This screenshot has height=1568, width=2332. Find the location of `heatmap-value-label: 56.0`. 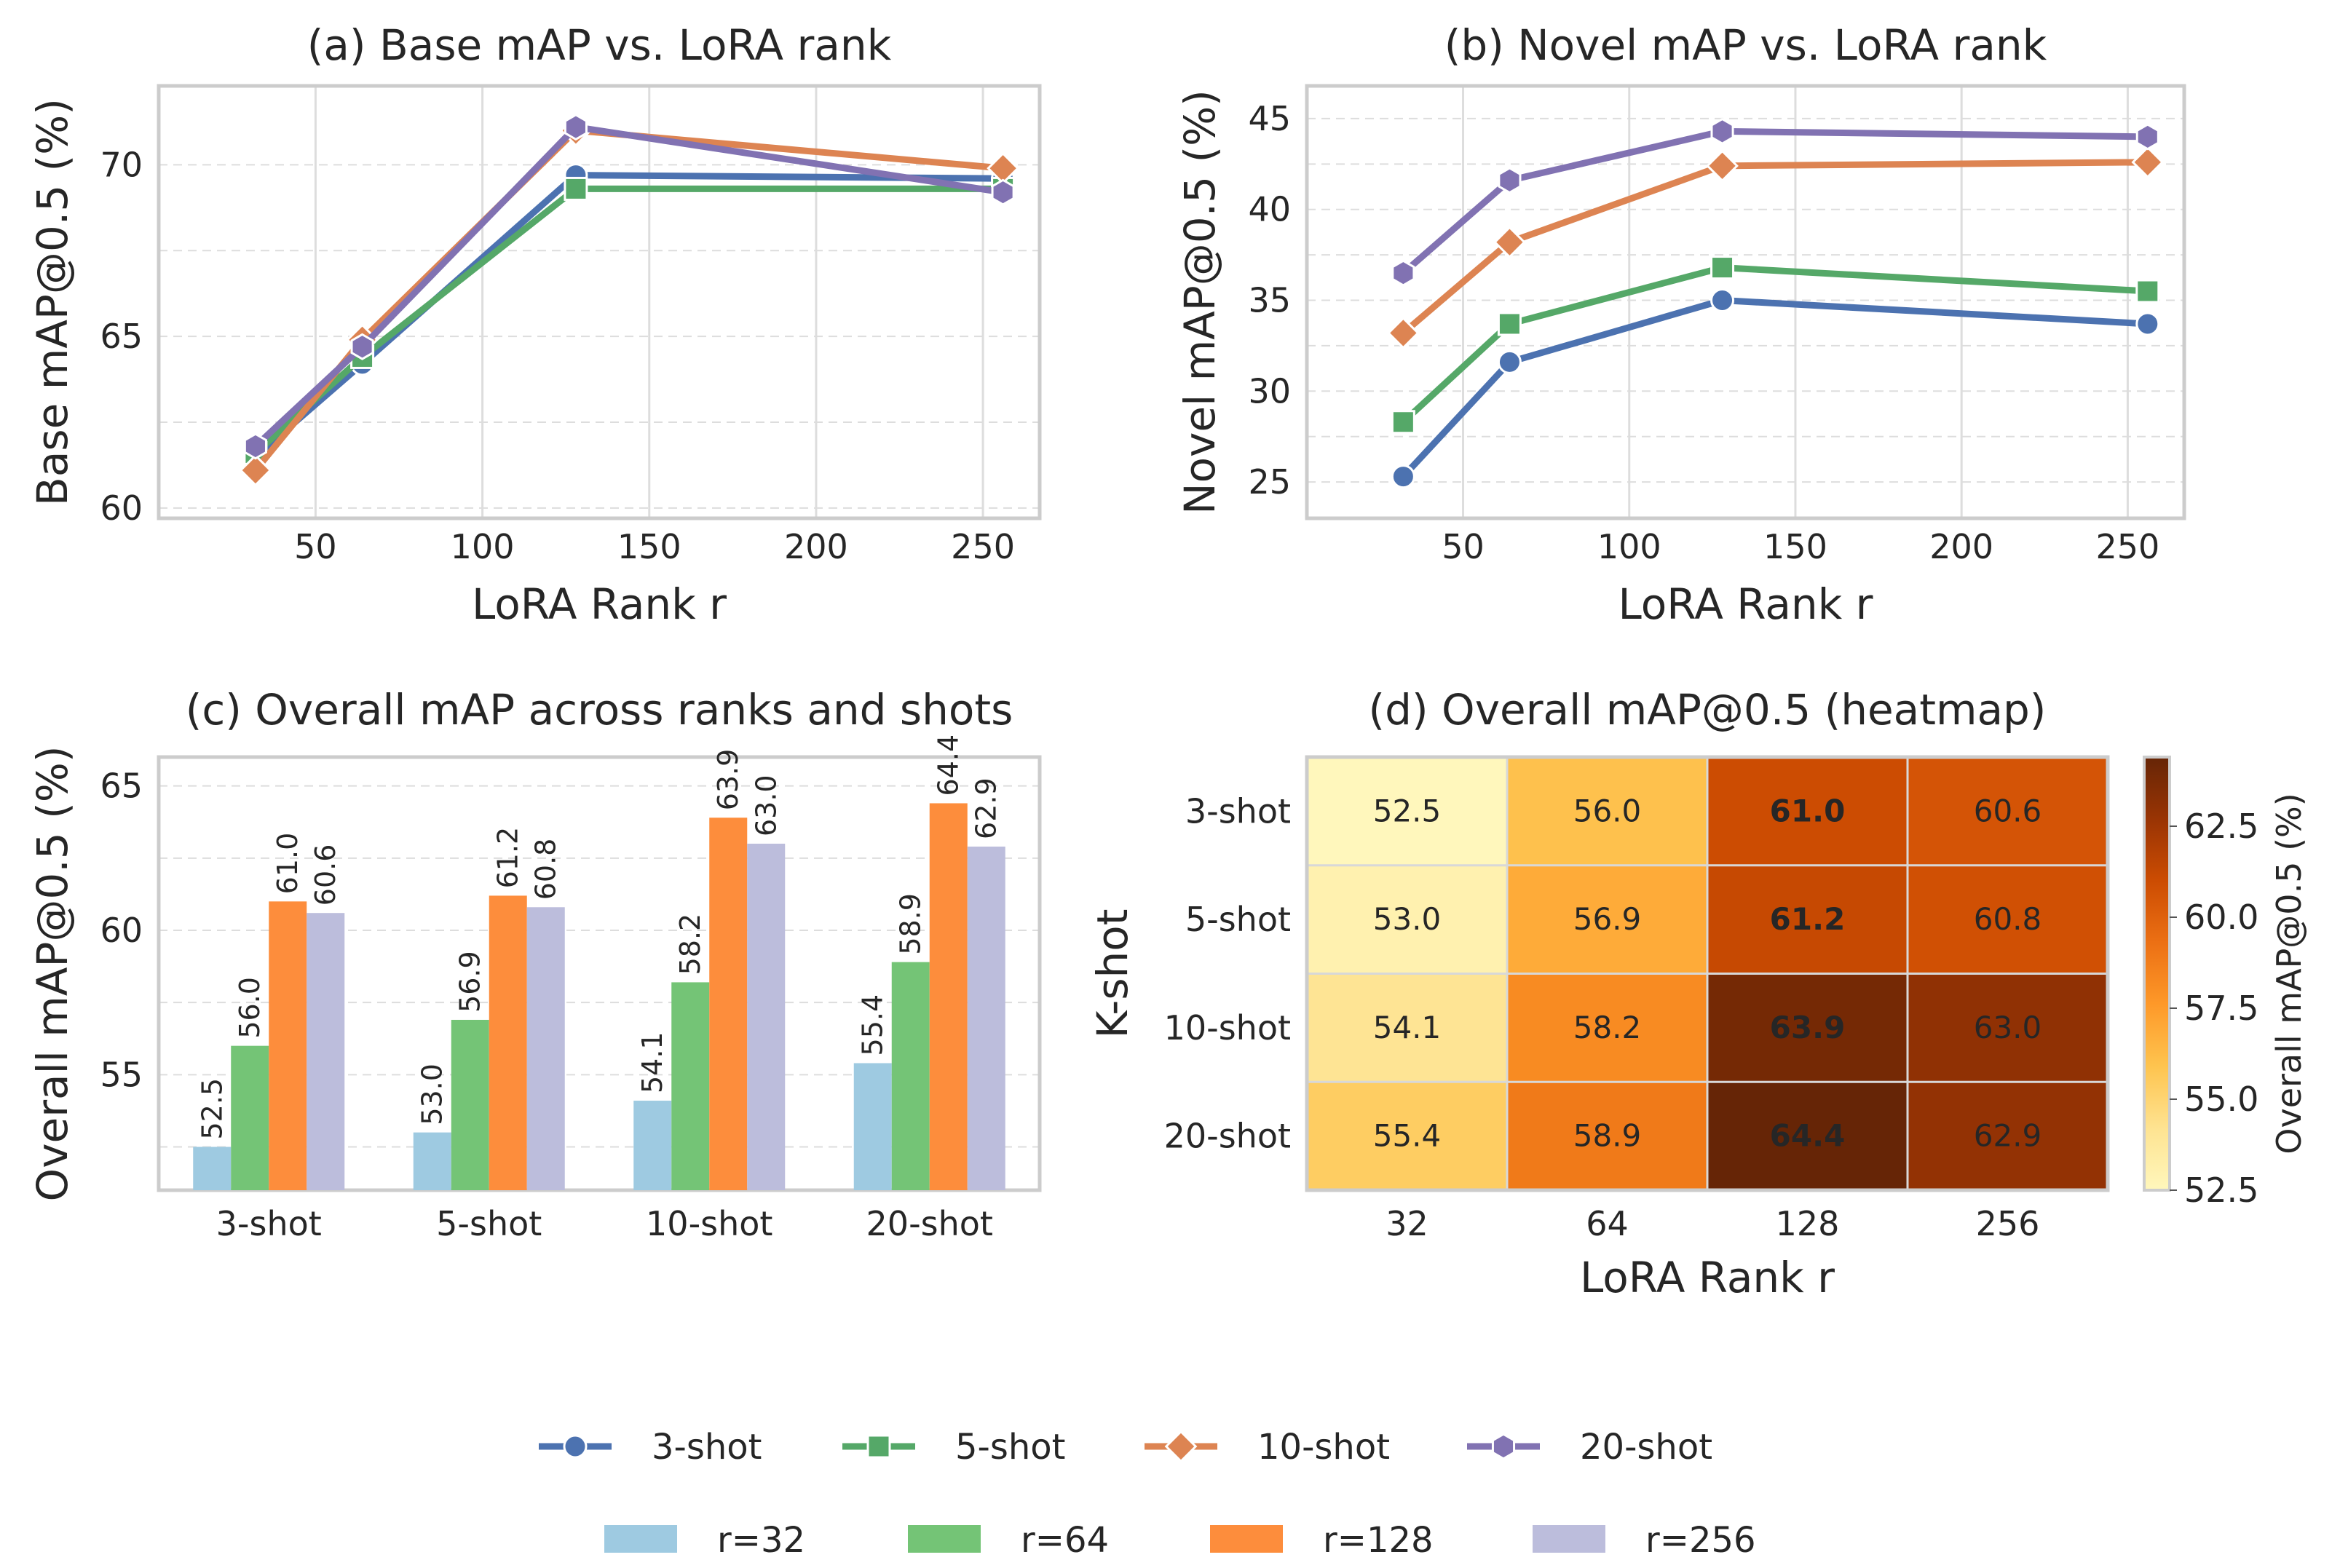

heatmap-value-label: 56.0 is located at coordinates (1607, 810).